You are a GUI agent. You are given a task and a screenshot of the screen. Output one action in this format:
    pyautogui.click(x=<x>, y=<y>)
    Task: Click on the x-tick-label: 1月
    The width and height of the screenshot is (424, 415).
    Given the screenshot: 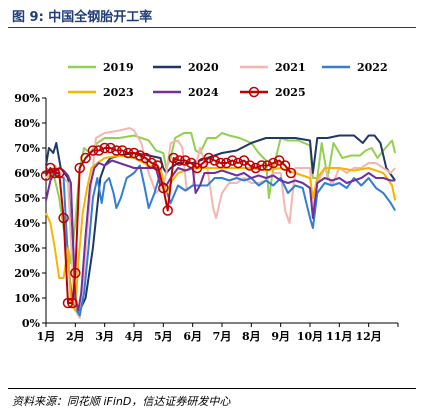 What is the action you would take?
    pyautogui.click(x=46, y=336)
    